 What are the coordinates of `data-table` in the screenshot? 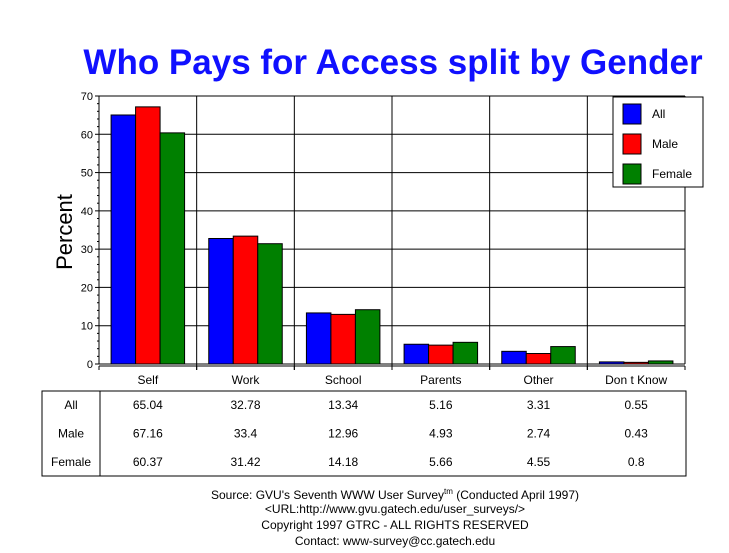 It's located at (364, 433).